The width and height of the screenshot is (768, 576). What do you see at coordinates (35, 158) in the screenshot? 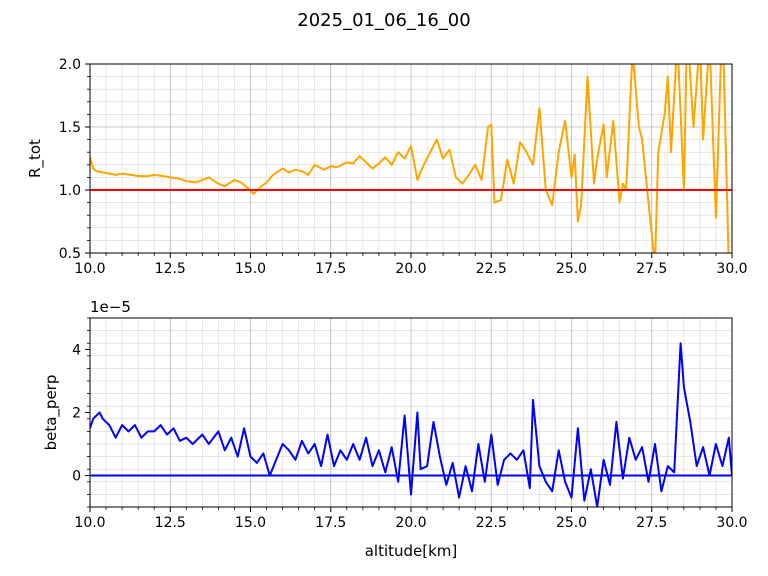
I see `top-y-axis-label: R_tot` at bounding box center [35, 158].